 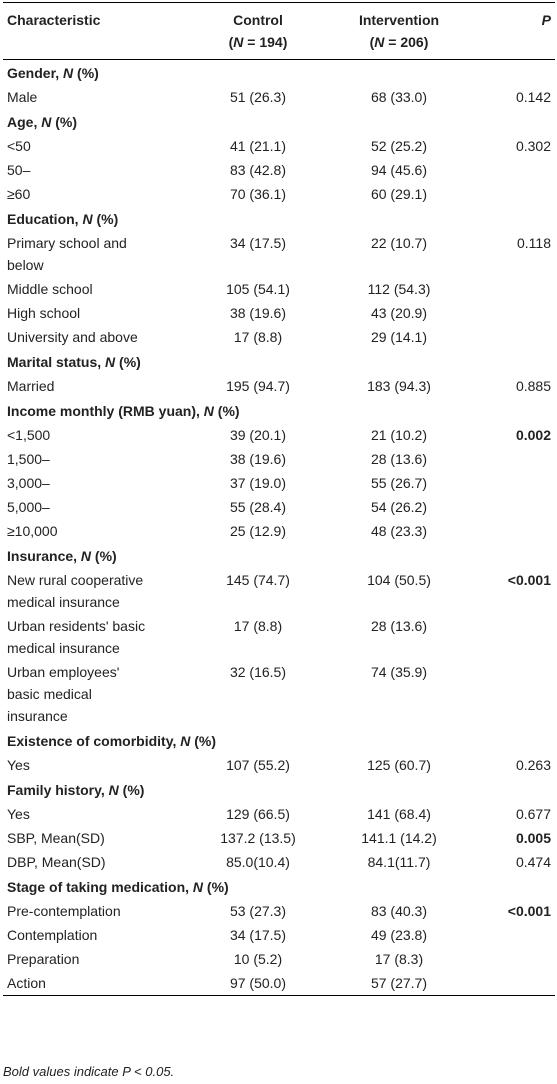 What do you see at coordinates (399, 170) in the screenshot?
I see `cell: 94 (45.6)` at bounding box center [399, 170].